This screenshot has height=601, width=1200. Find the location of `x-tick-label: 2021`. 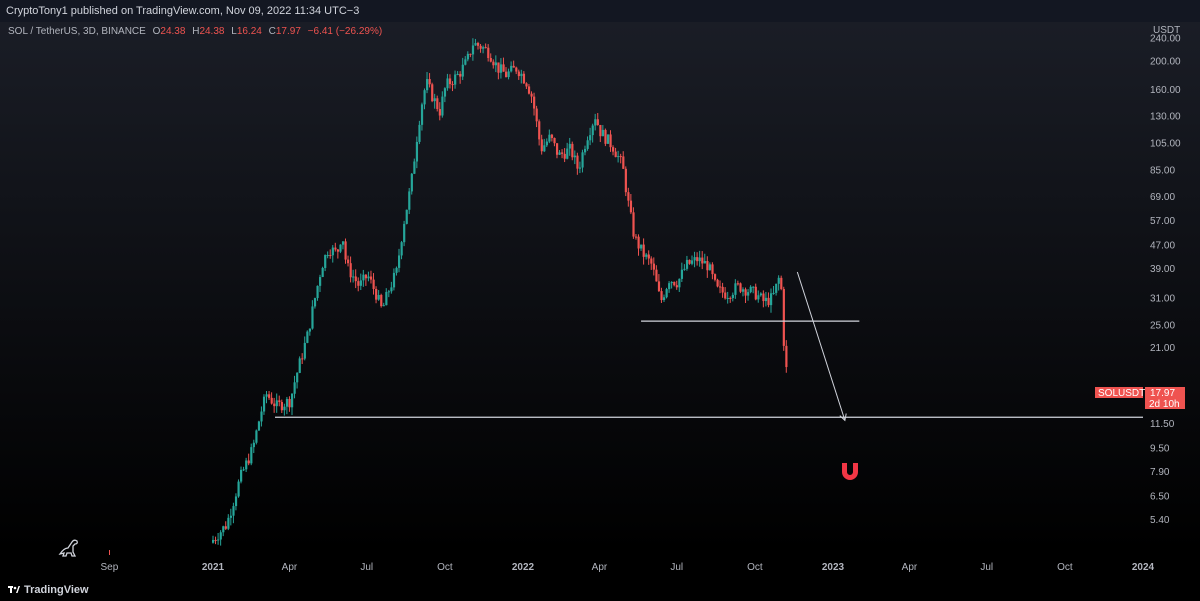

x-tick-label: 2021 is located at coordinates (213, 567).